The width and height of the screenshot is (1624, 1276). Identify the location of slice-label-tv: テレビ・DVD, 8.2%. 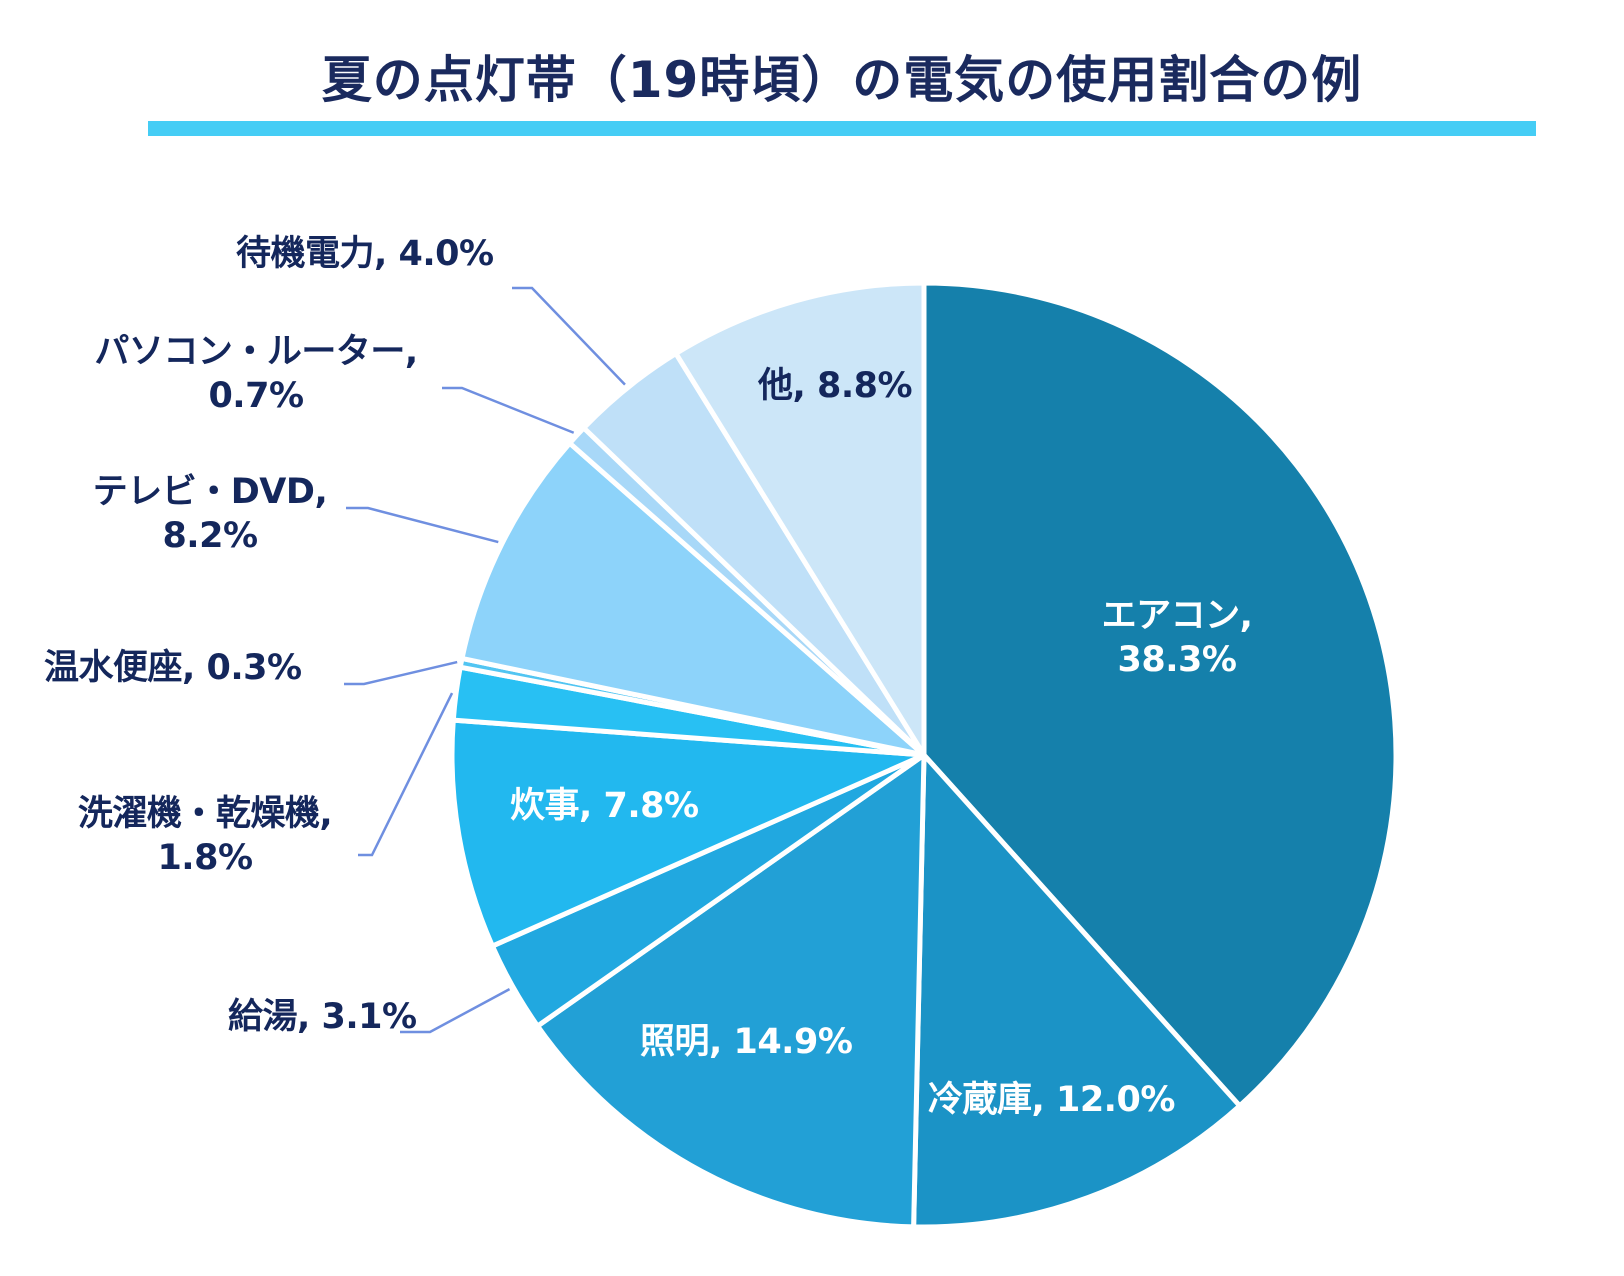
(210, 514).